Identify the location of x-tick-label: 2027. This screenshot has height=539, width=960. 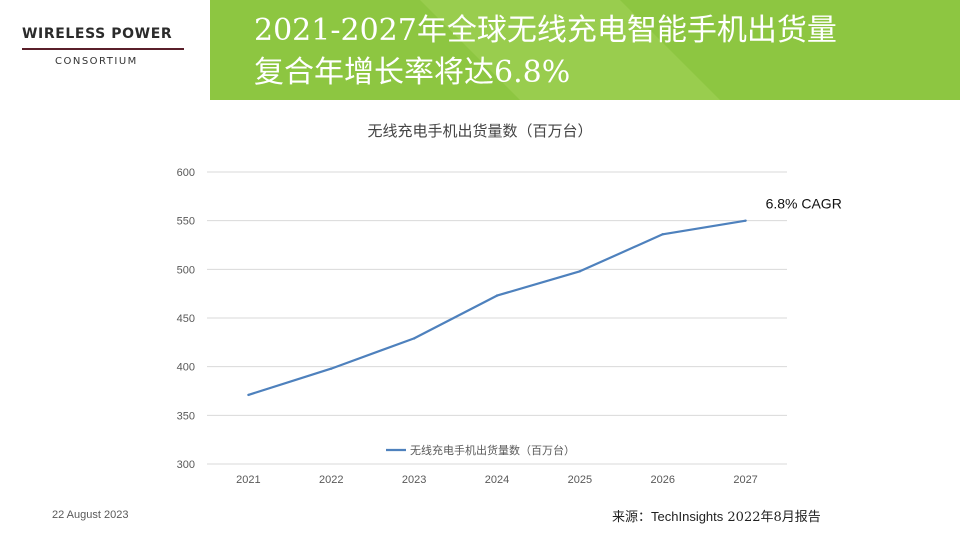
(745, 480).